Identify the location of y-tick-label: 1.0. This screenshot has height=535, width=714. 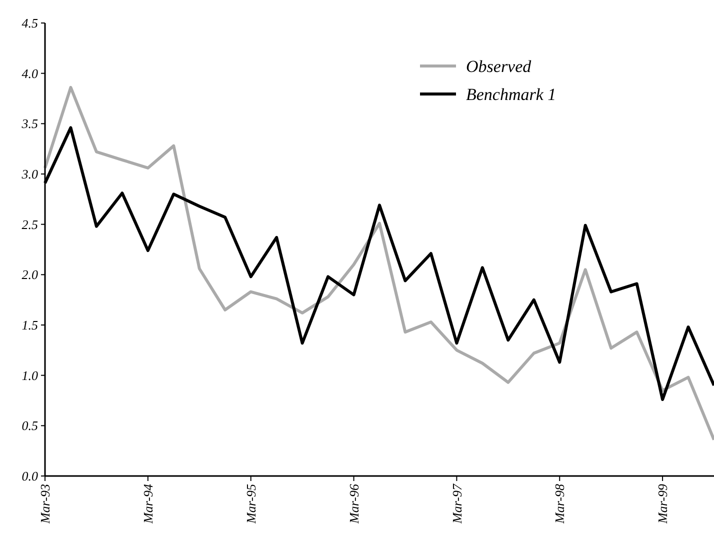
(30, 375).